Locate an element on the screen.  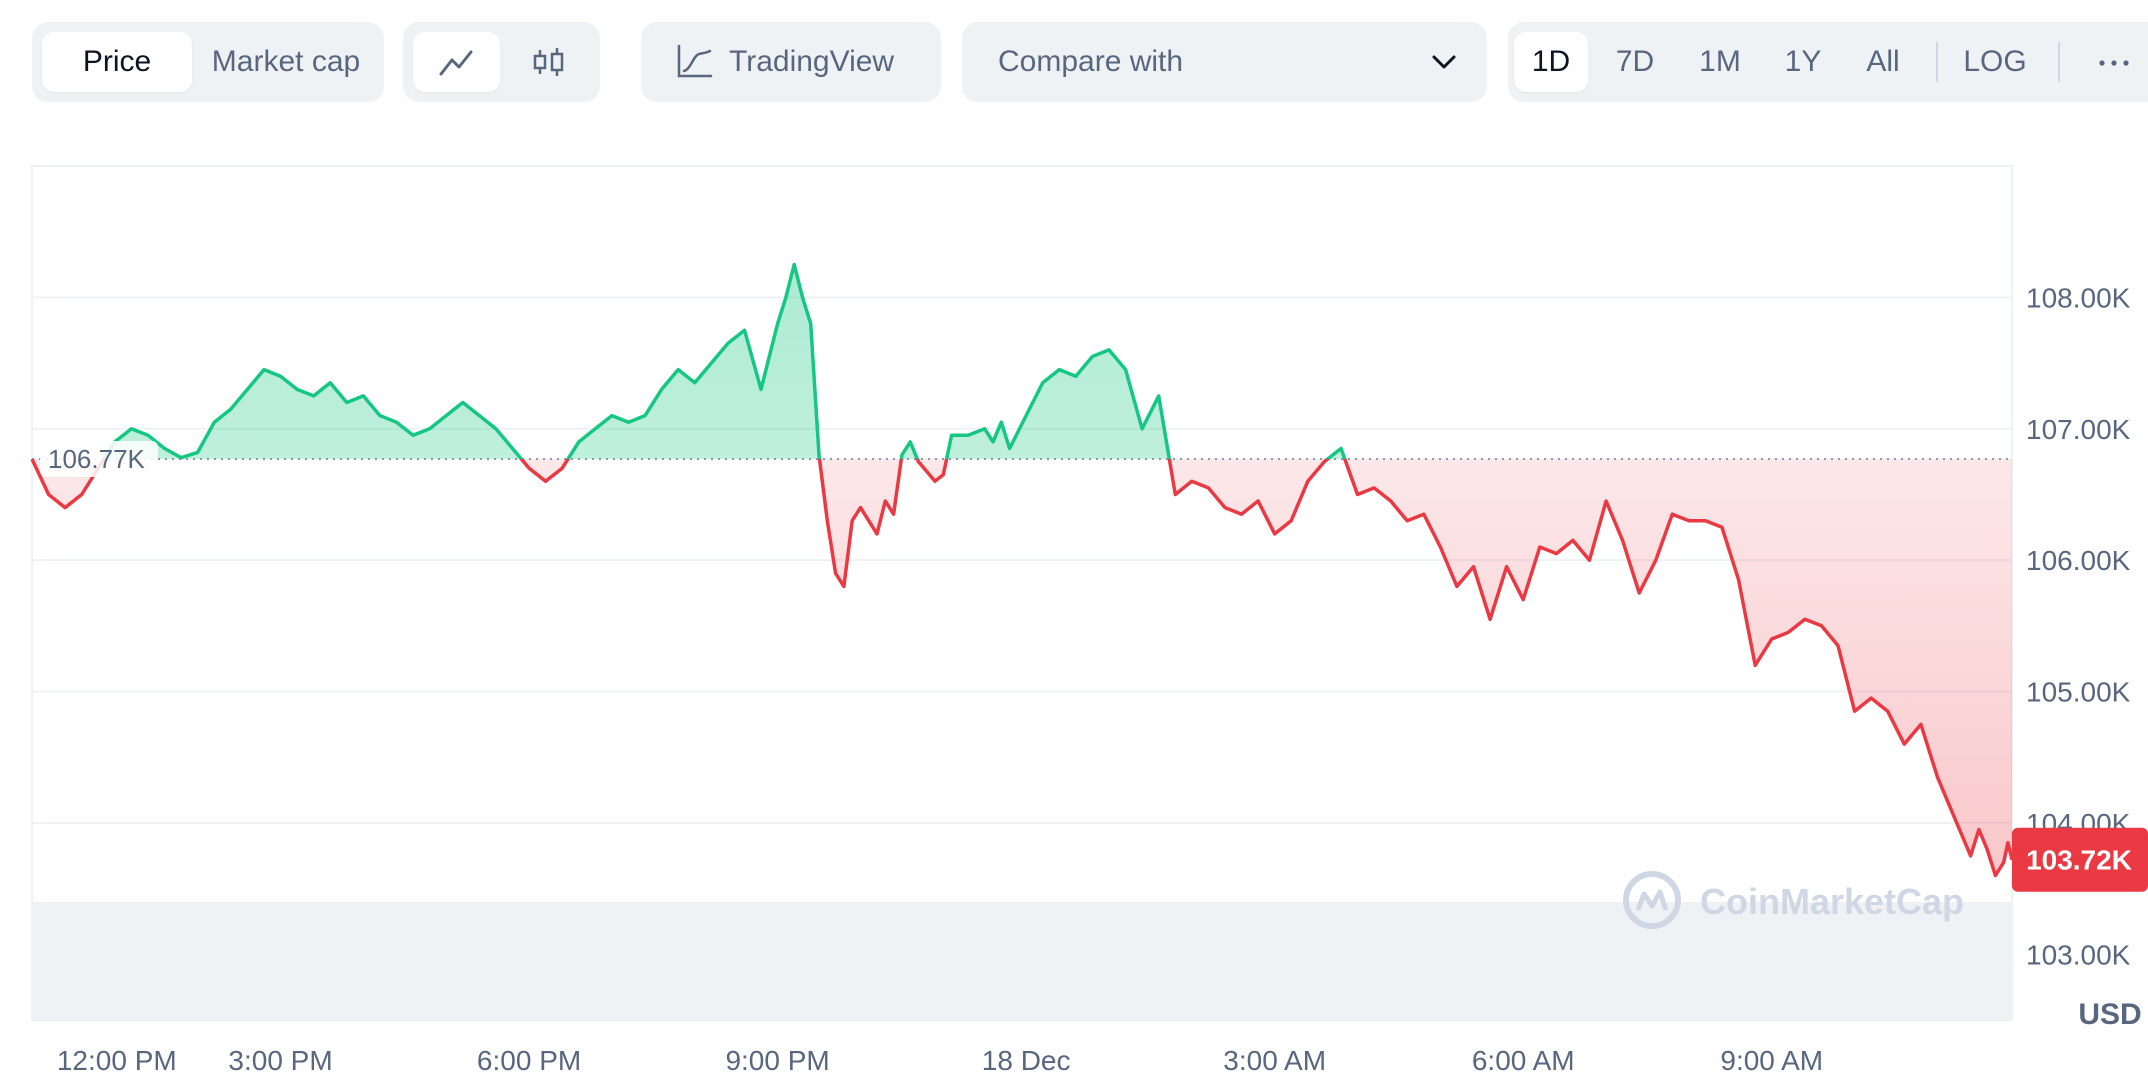
watermark-text: CoinMarketCap is located at coordinates (1832, 901).